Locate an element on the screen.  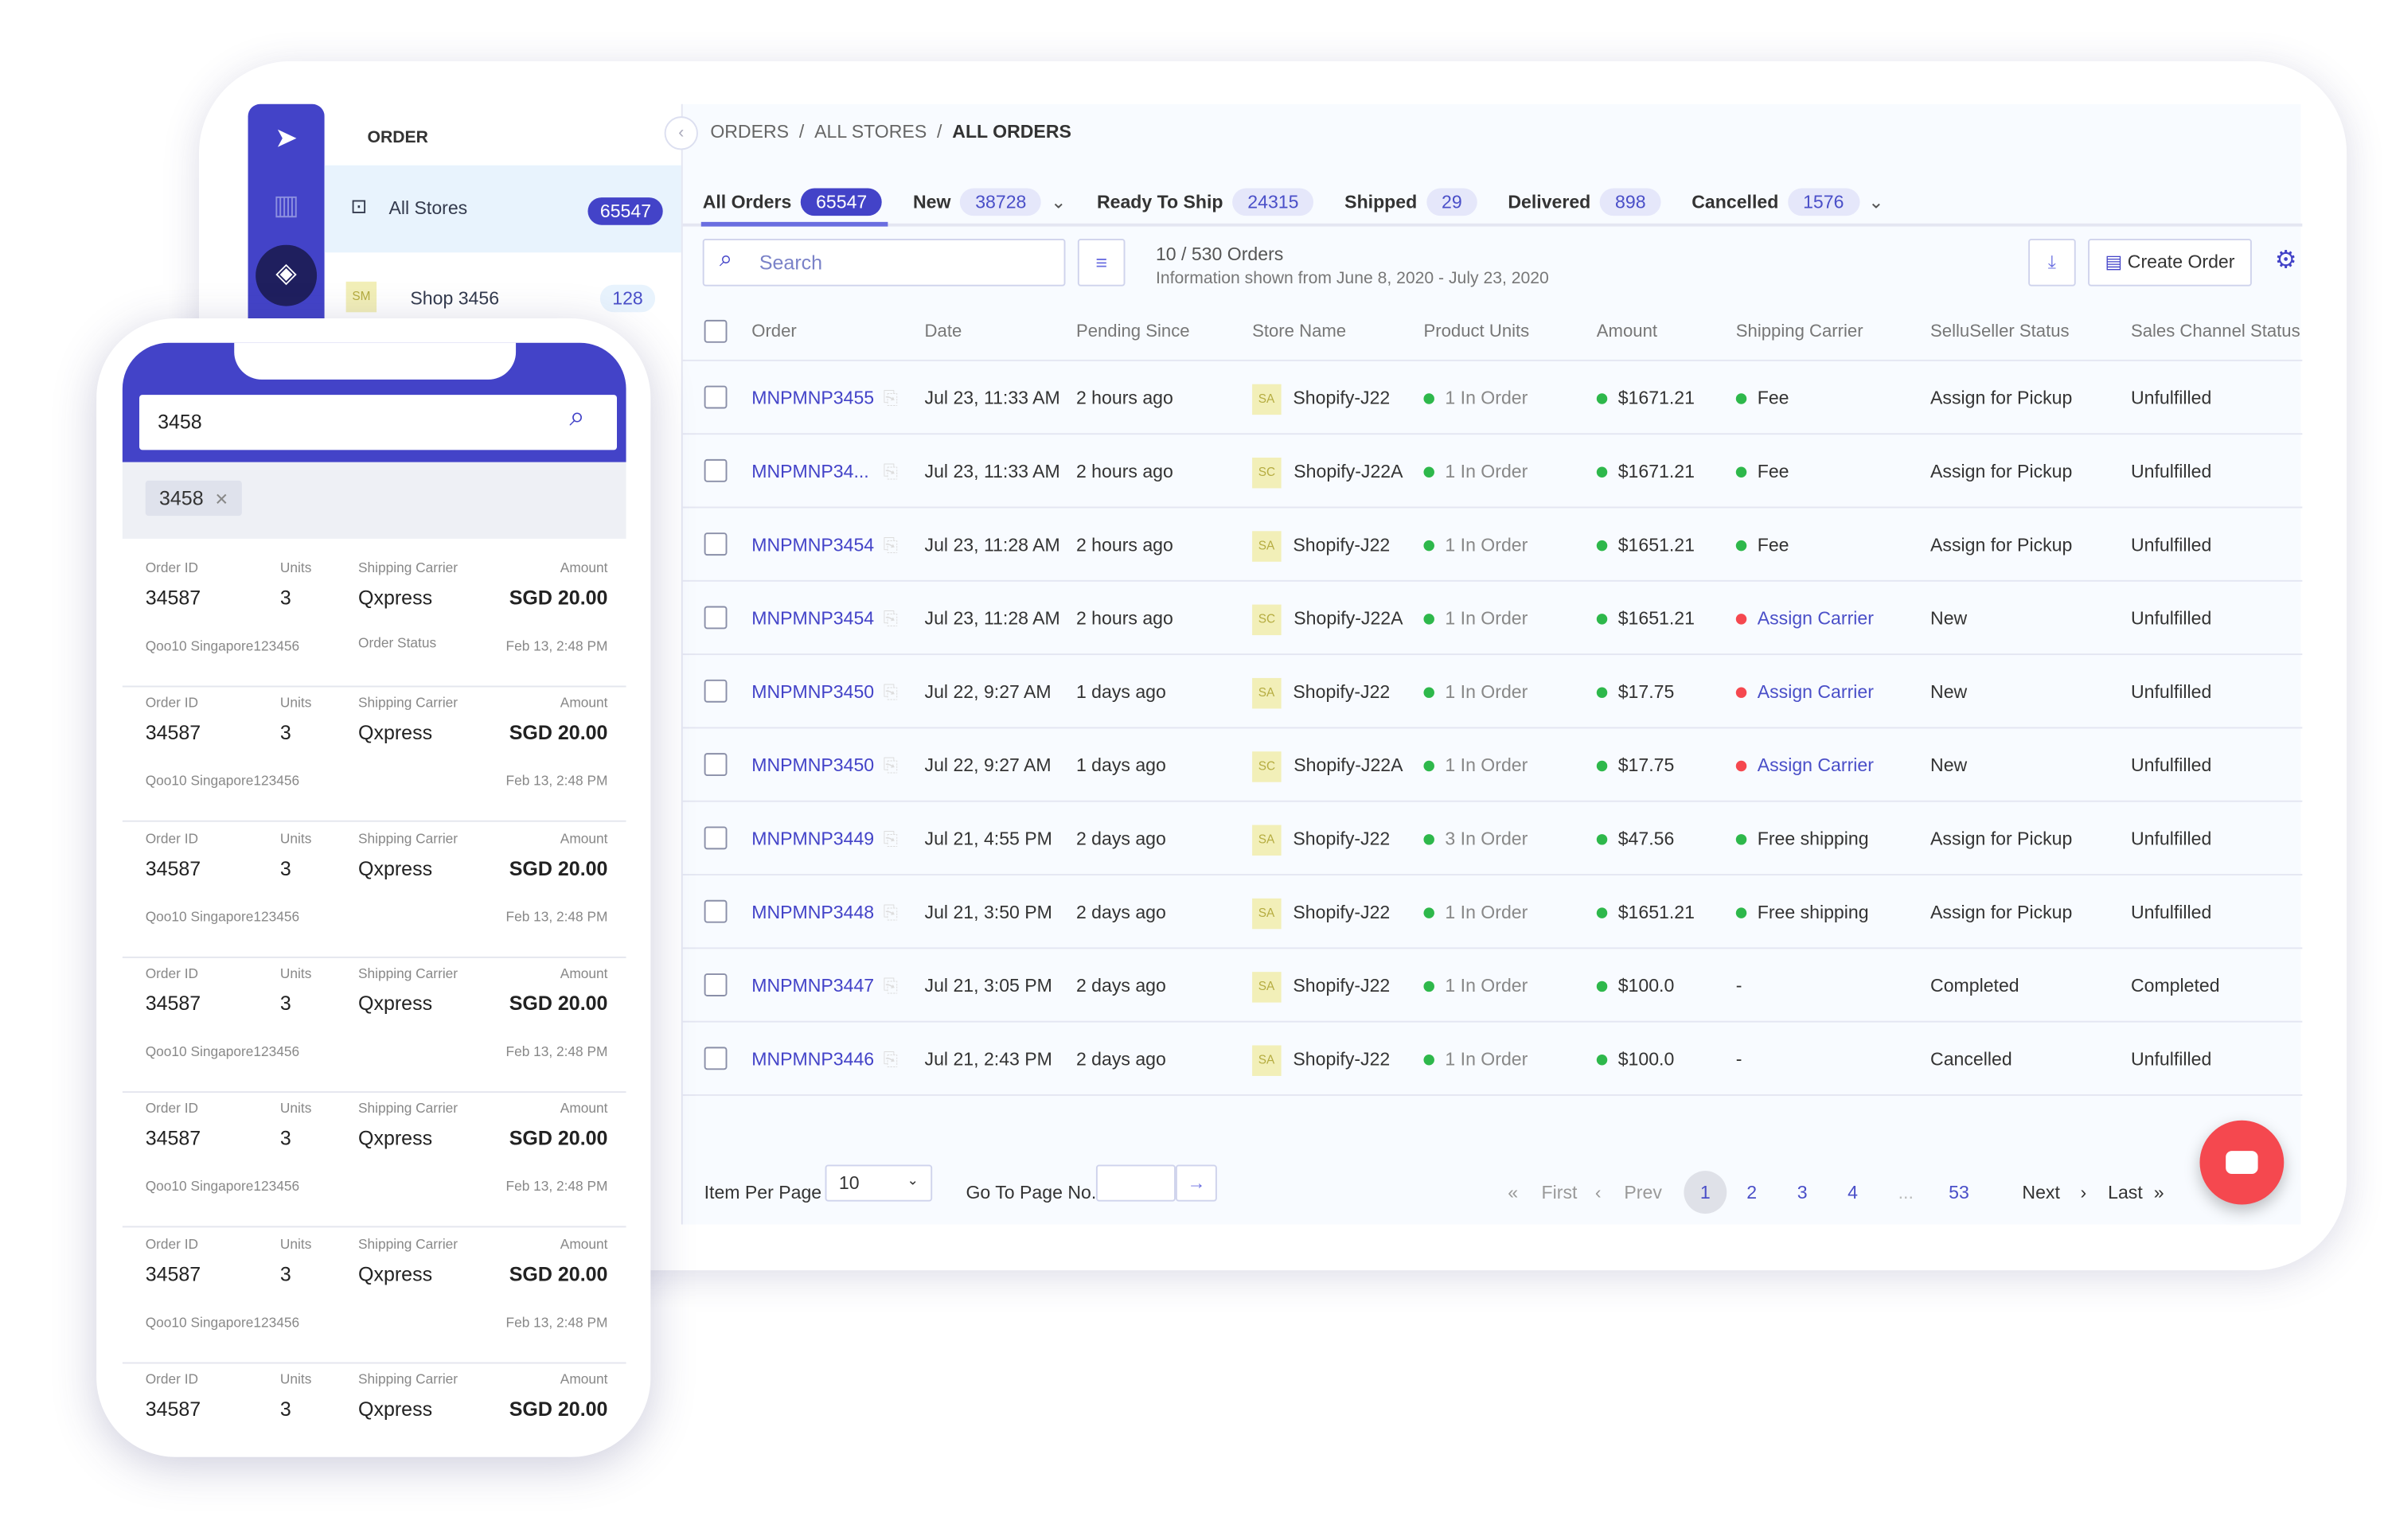
chevron-right-icon: › is located at coordinates (2084, 1192).